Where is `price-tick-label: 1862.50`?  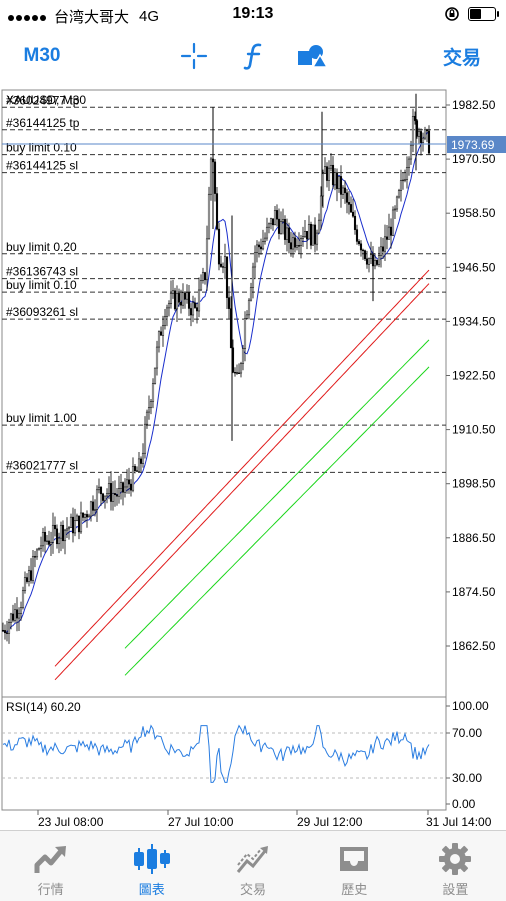 price-tick-label: 1862.50 is located at coordinates (474, 646).